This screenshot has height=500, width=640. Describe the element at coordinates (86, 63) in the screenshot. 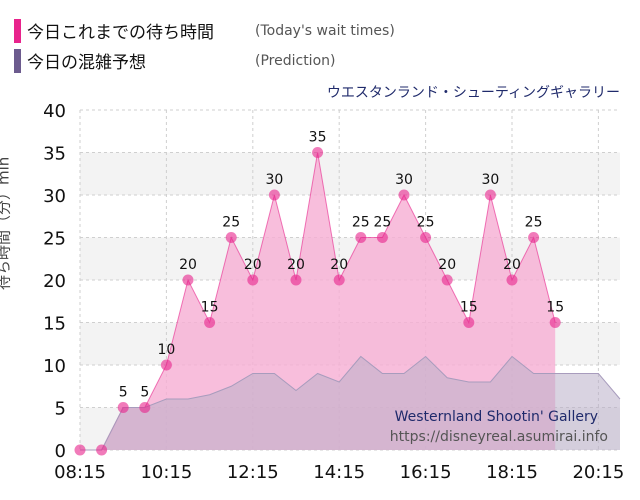

I see `legend-prediction-label: 今日の混雑予想` at that location.